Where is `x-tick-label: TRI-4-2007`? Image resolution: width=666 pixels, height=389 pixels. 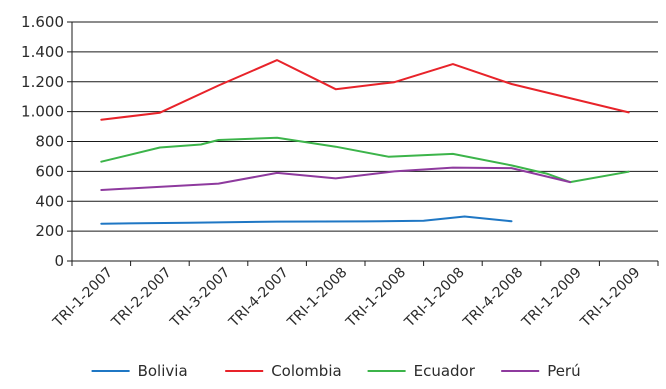 x-tick-label: TRI-4-2007 is located at coordinates (258, 298).